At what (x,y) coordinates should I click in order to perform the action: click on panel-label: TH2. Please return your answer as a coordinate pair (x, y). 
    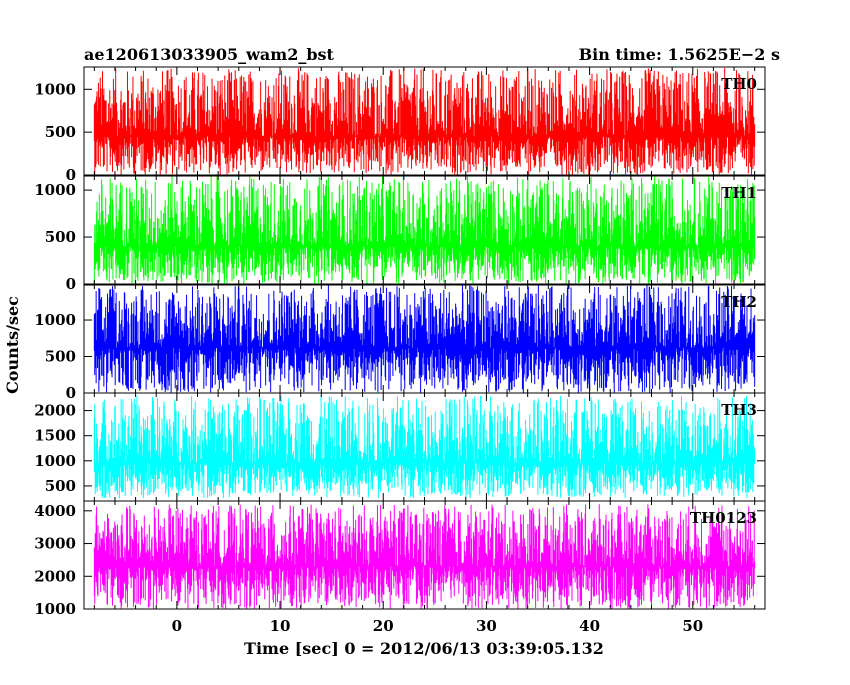
    Looking at the image, I should click on (739, 302).